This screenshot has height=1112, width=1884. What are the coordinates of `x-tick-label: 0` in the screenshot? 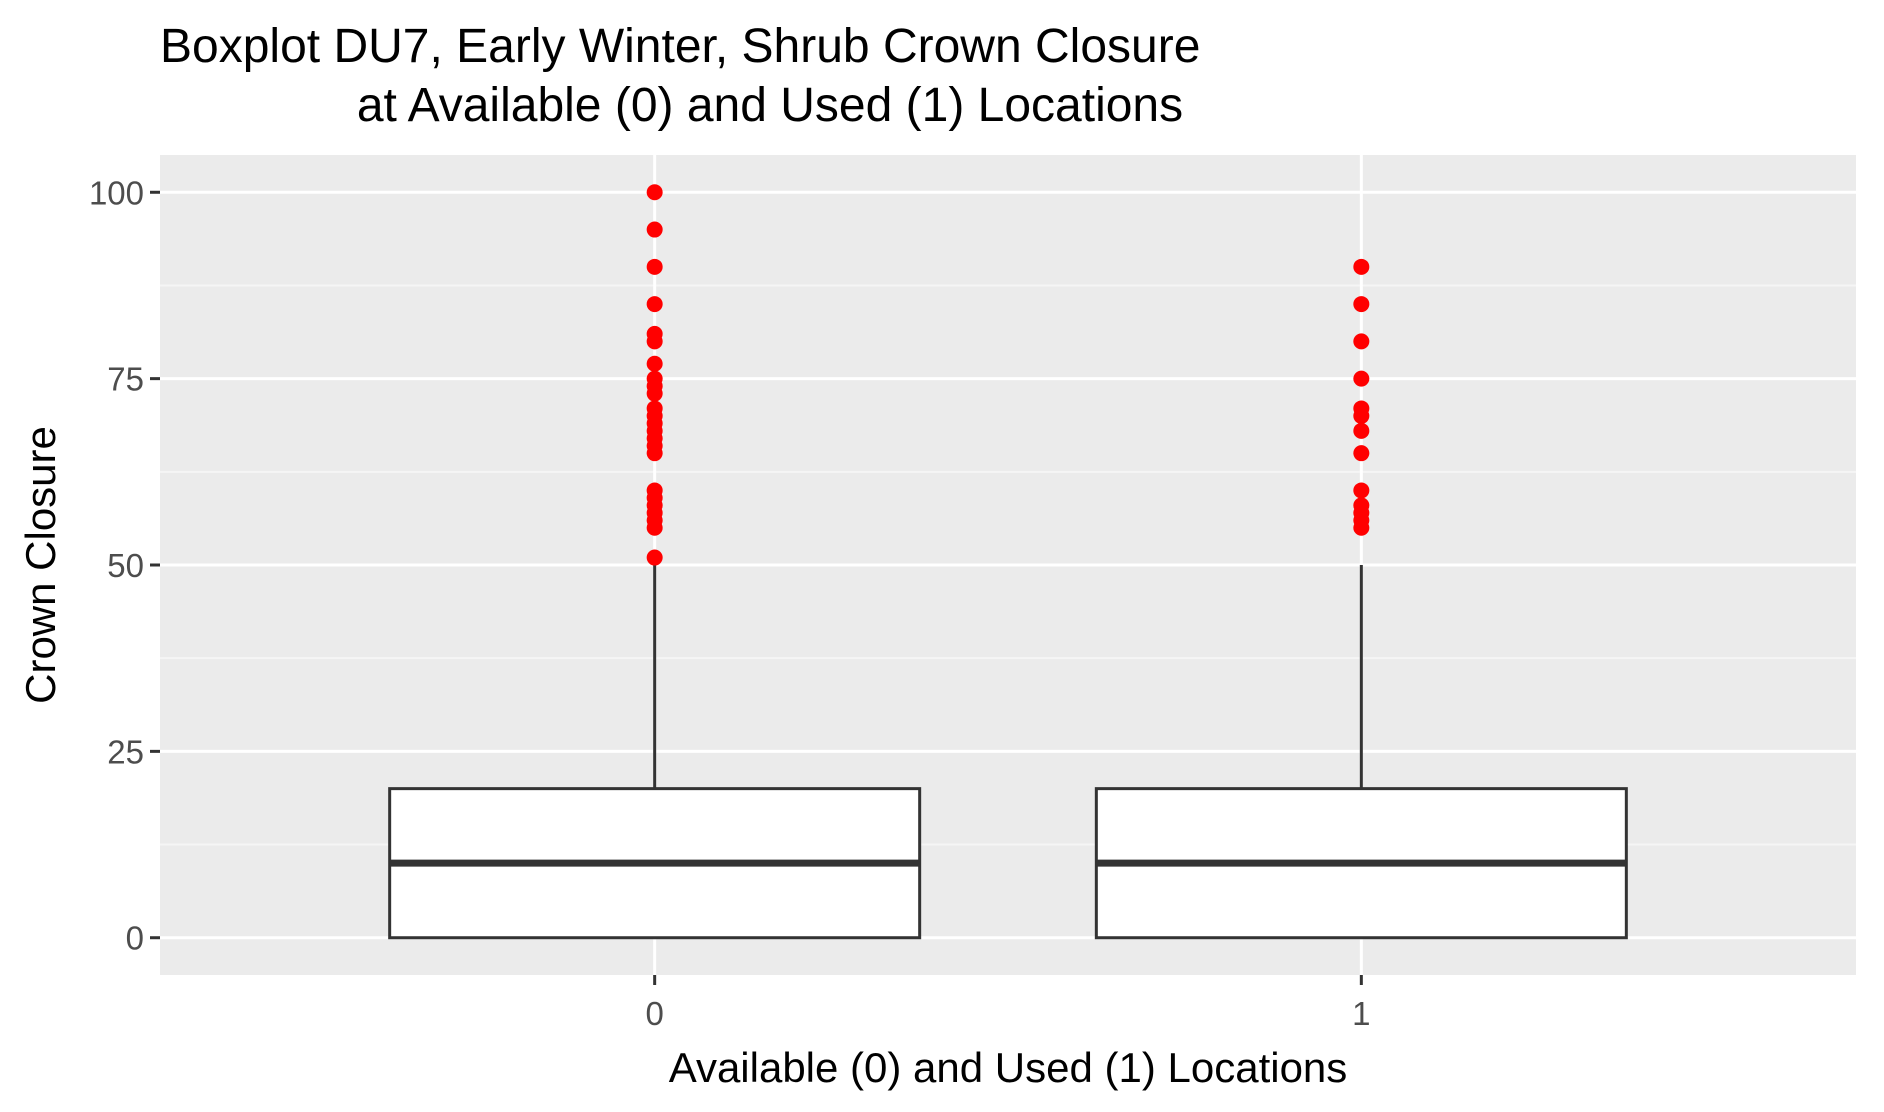 It's located at (654, 1013).